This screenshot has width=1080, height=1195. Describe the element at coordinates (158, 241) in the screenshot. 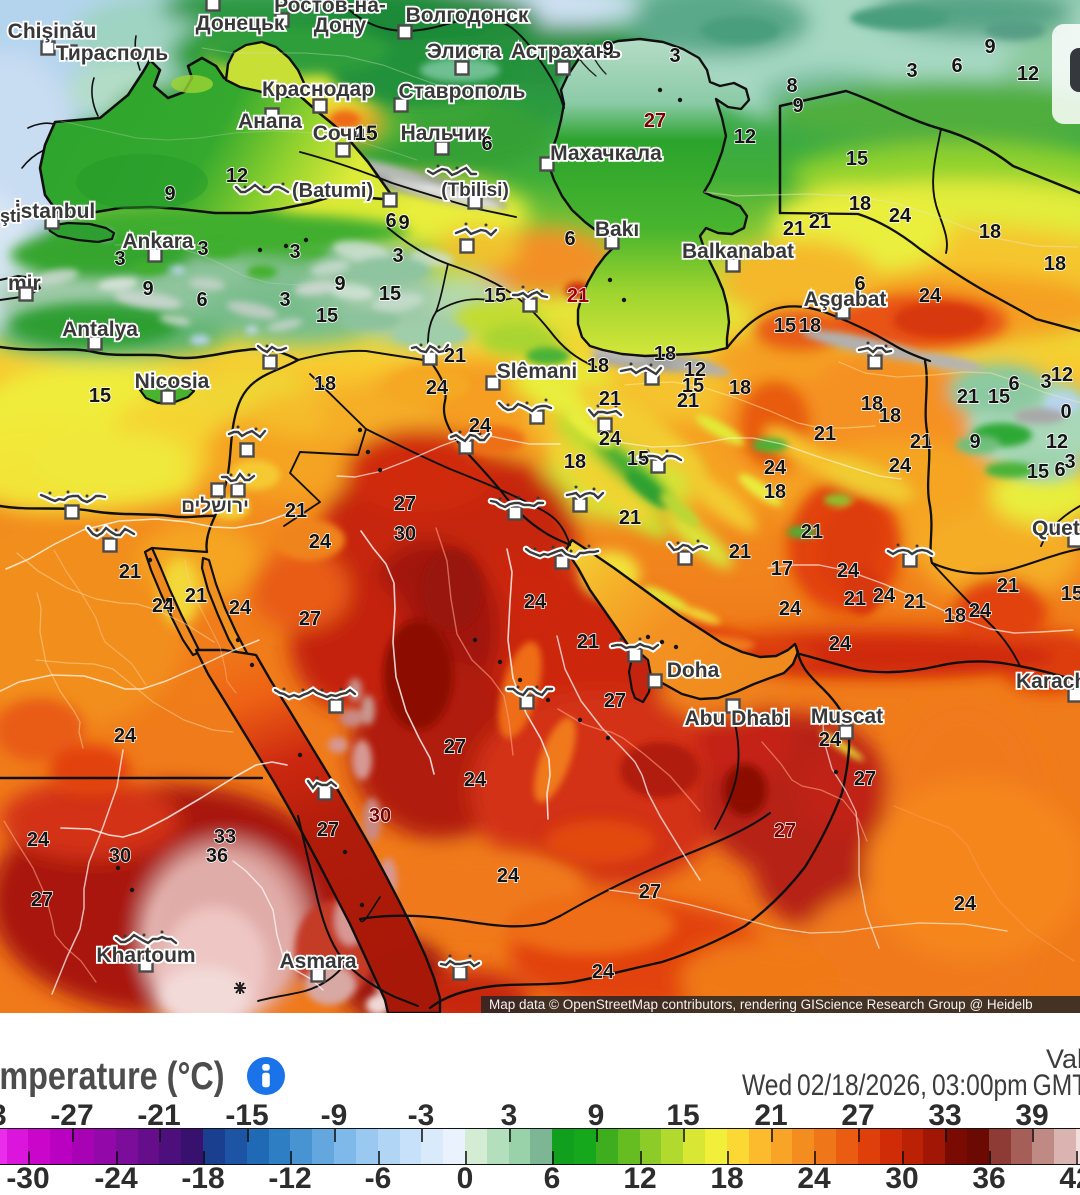

I see `svg-text: Ankara` at that location.